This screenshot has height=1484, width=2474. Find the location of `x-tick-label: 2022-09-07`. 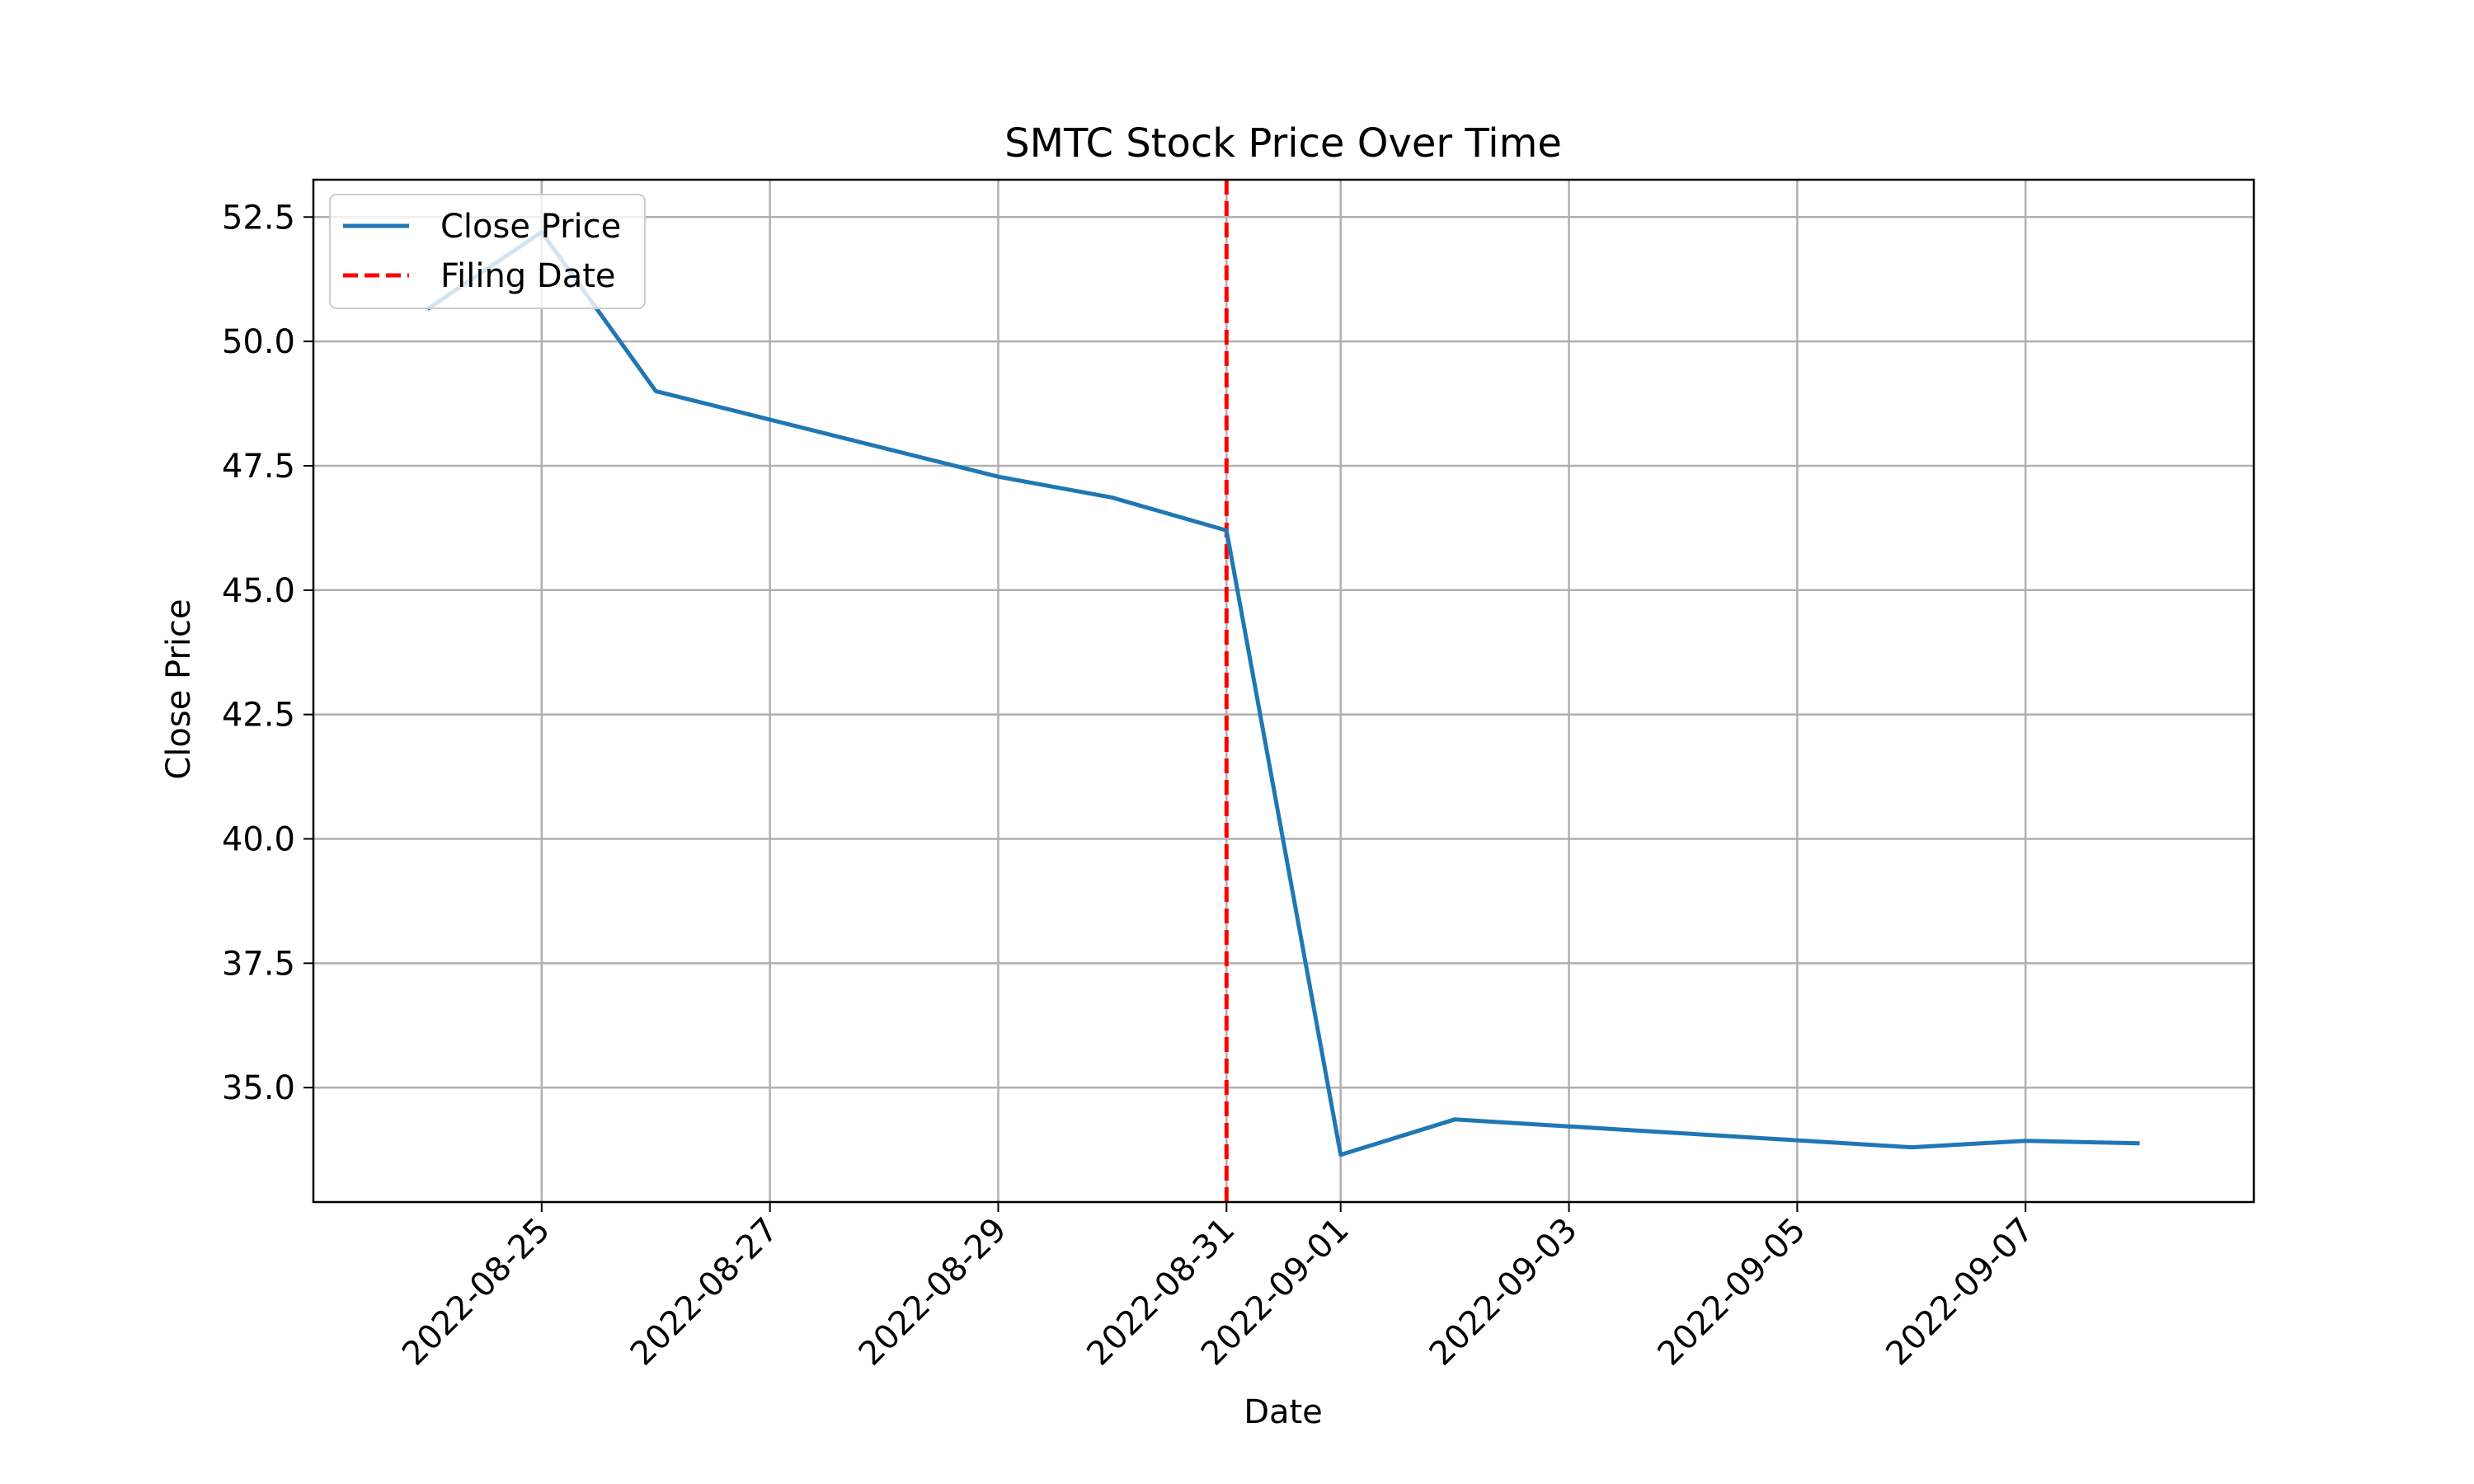

x-tick-label: 2022-09-07 is located at coordinates (1960, 1292).